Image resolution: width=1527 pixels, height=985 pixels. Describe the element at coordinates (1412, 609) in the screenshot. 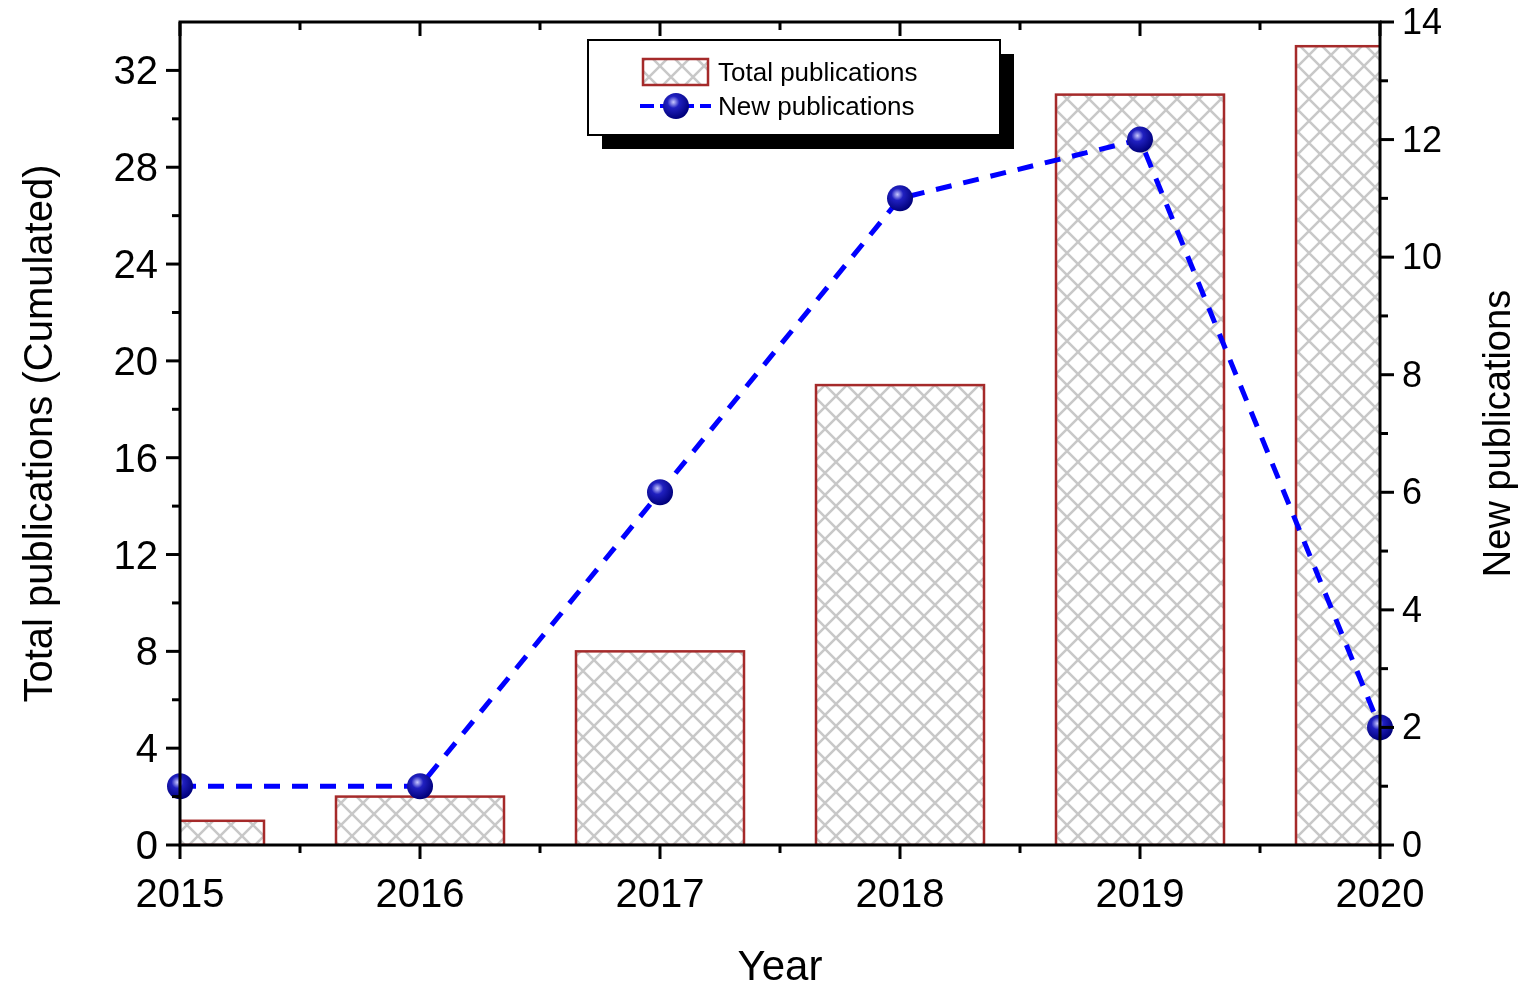

I see `y2-tick-label: 4` at that location.